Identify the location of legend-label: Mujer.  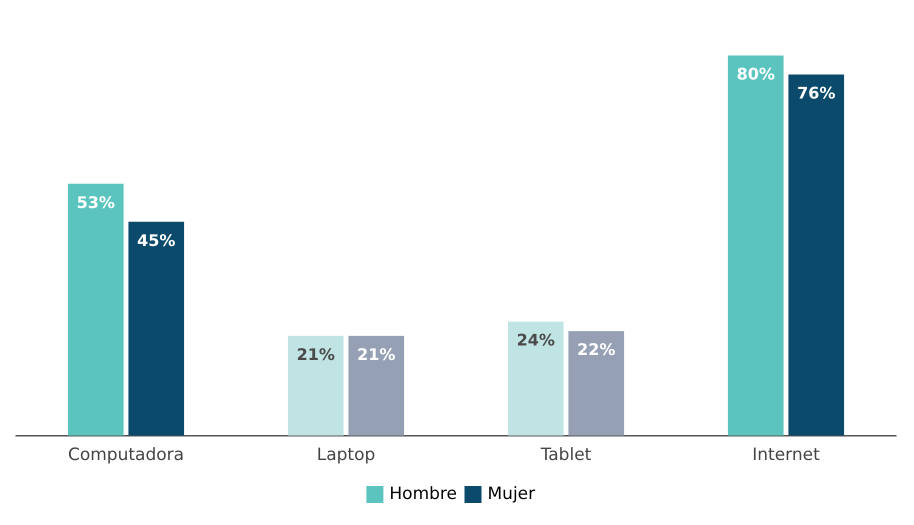
(512, 494).